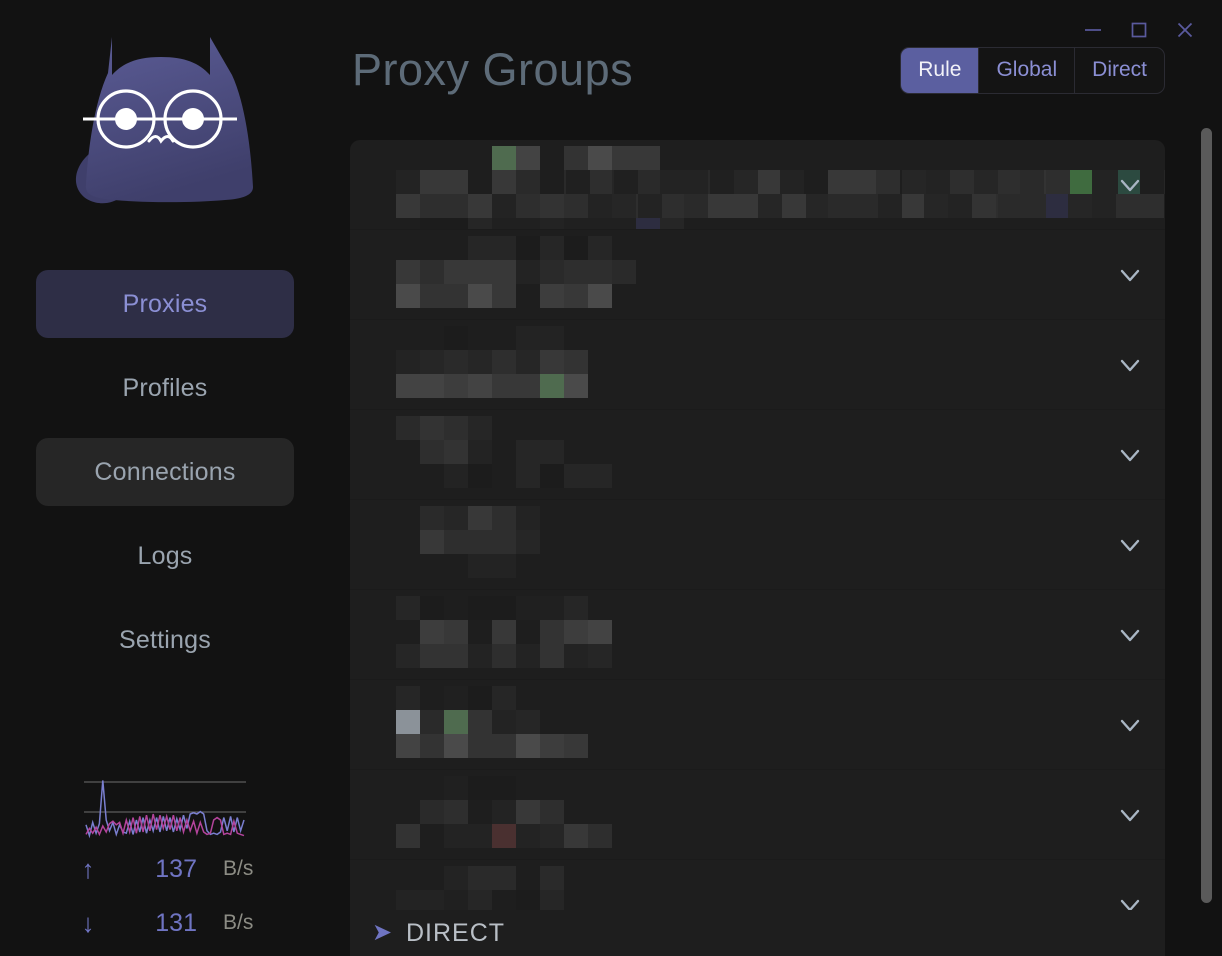 The width and height of the screenshot is (1222, 956). I want to click on scrollbar-thumb, so click(1206, 515).